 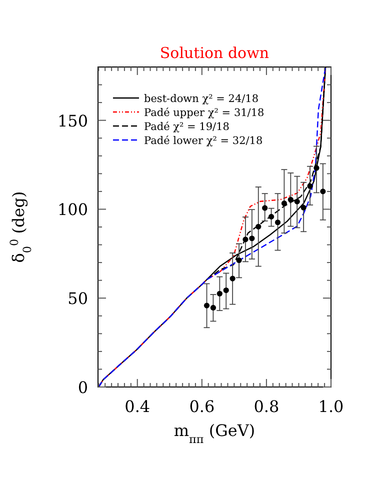 What do you see at coordinates (215, 53) in the screenshot?
I see `chart-title: Solution down` at bounding box center [215, 53].